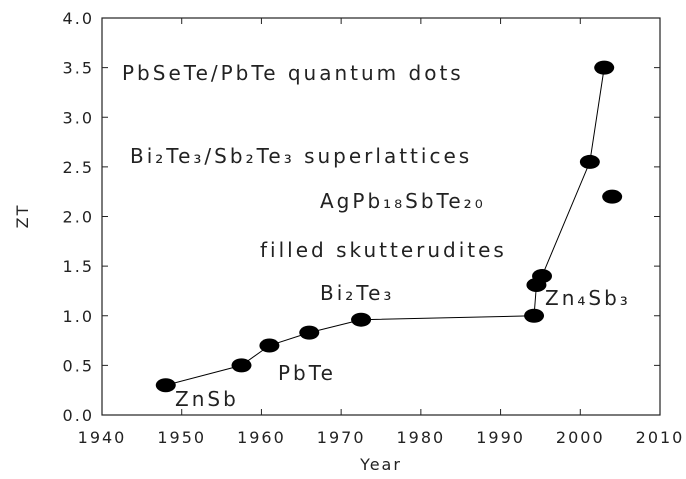 The height and width of the screenshot is (479, 686). Describe the element at coordinates (78, 117) in the screenshot. I see `y-tick-label: 3.0` at that location.